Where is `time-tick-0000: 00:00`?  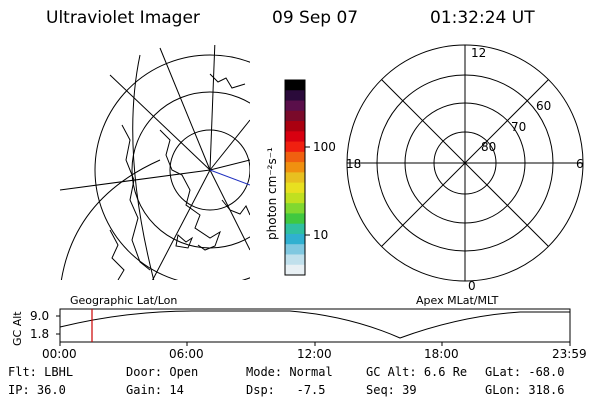
time-tick-0000: 00:00 is located at coordinates (59, 354).